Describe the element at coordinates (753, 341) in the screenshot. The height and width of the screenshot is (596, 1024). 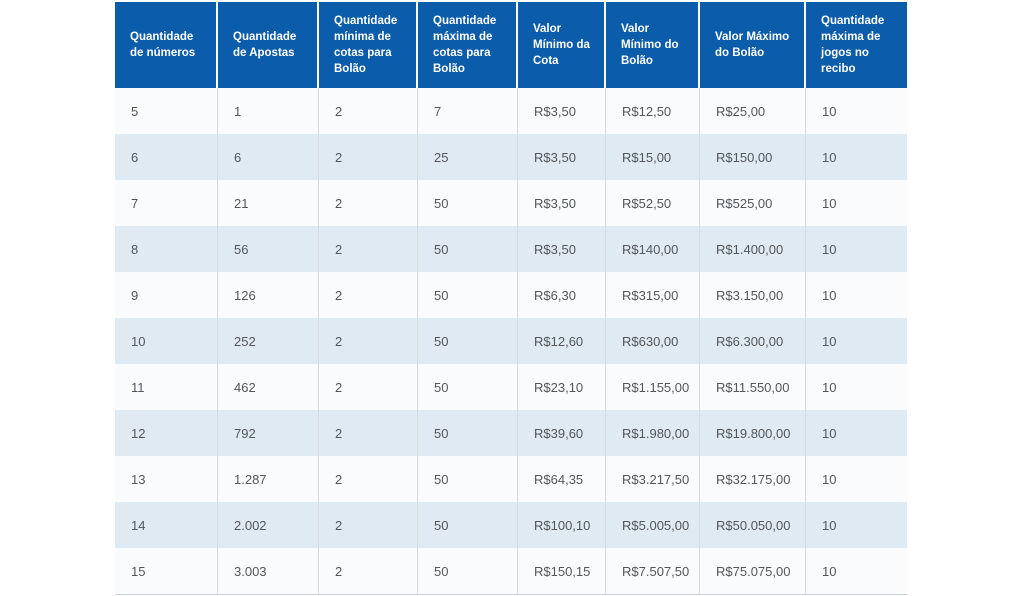
I see `table-cell: R$6.300,00` at that location.